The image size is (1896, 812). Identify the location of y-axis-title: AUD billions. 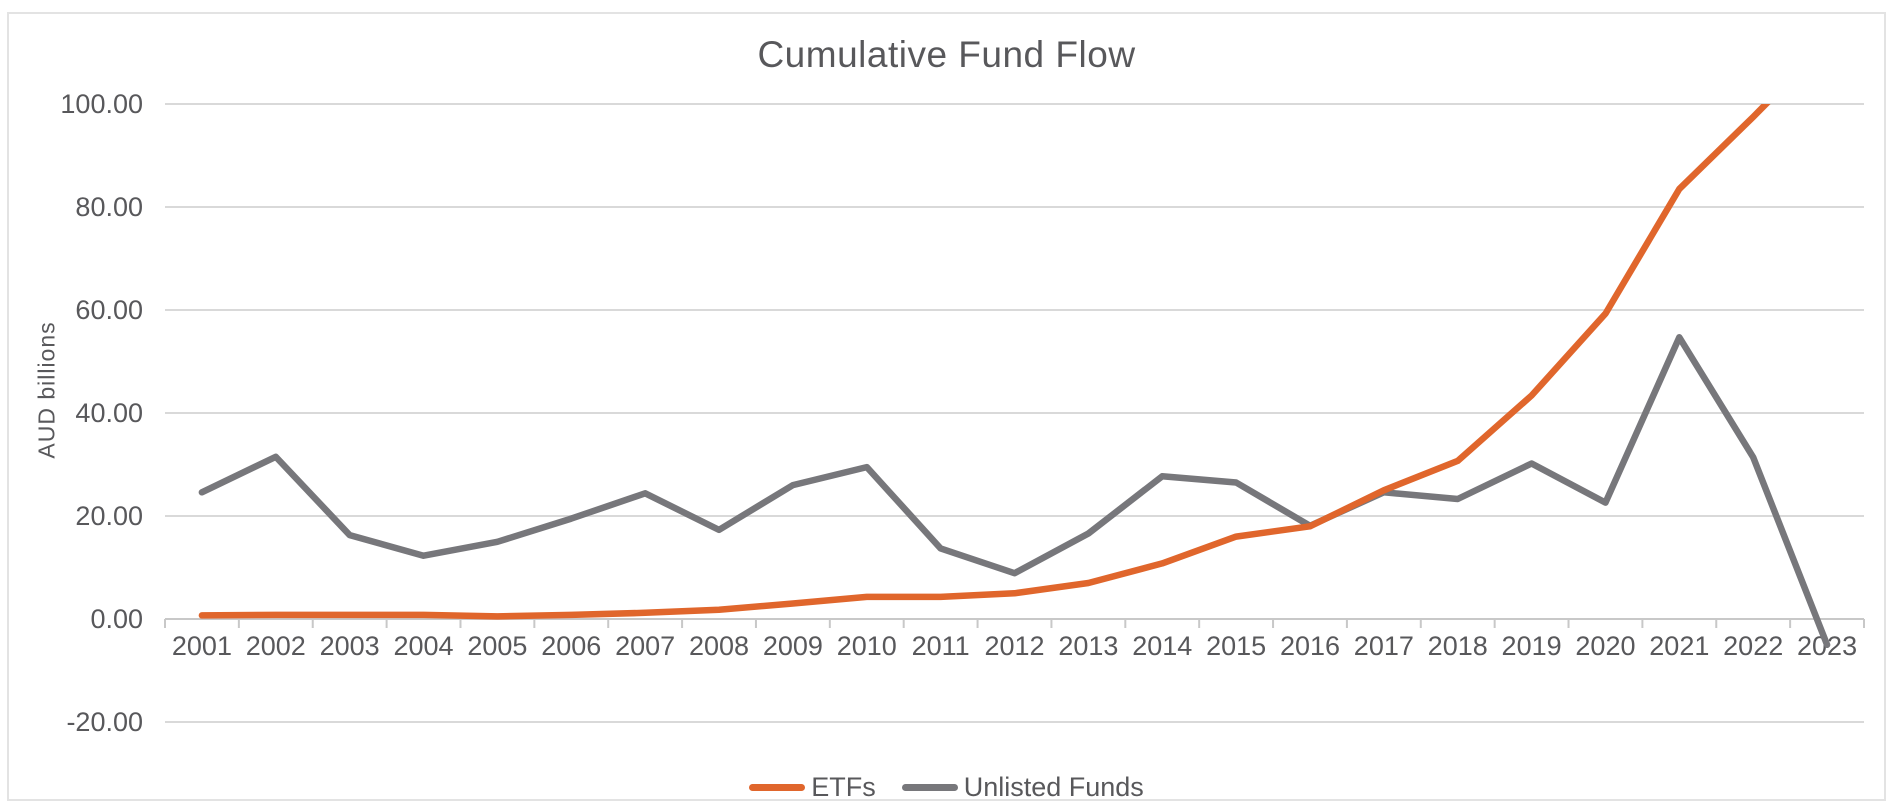
(46, 390).